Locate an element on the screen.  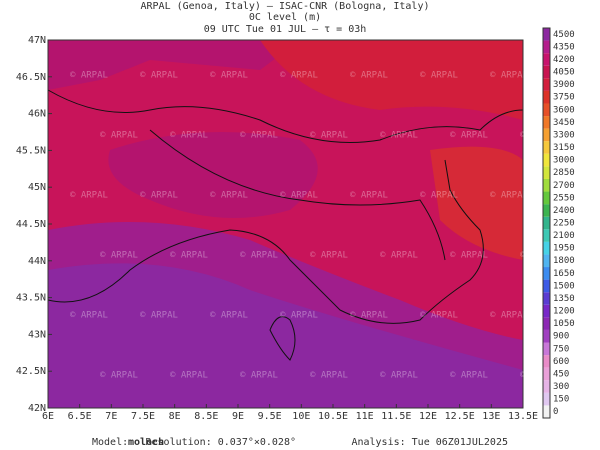
colorbar-label: 1050 is located at coordinates (564, 324).